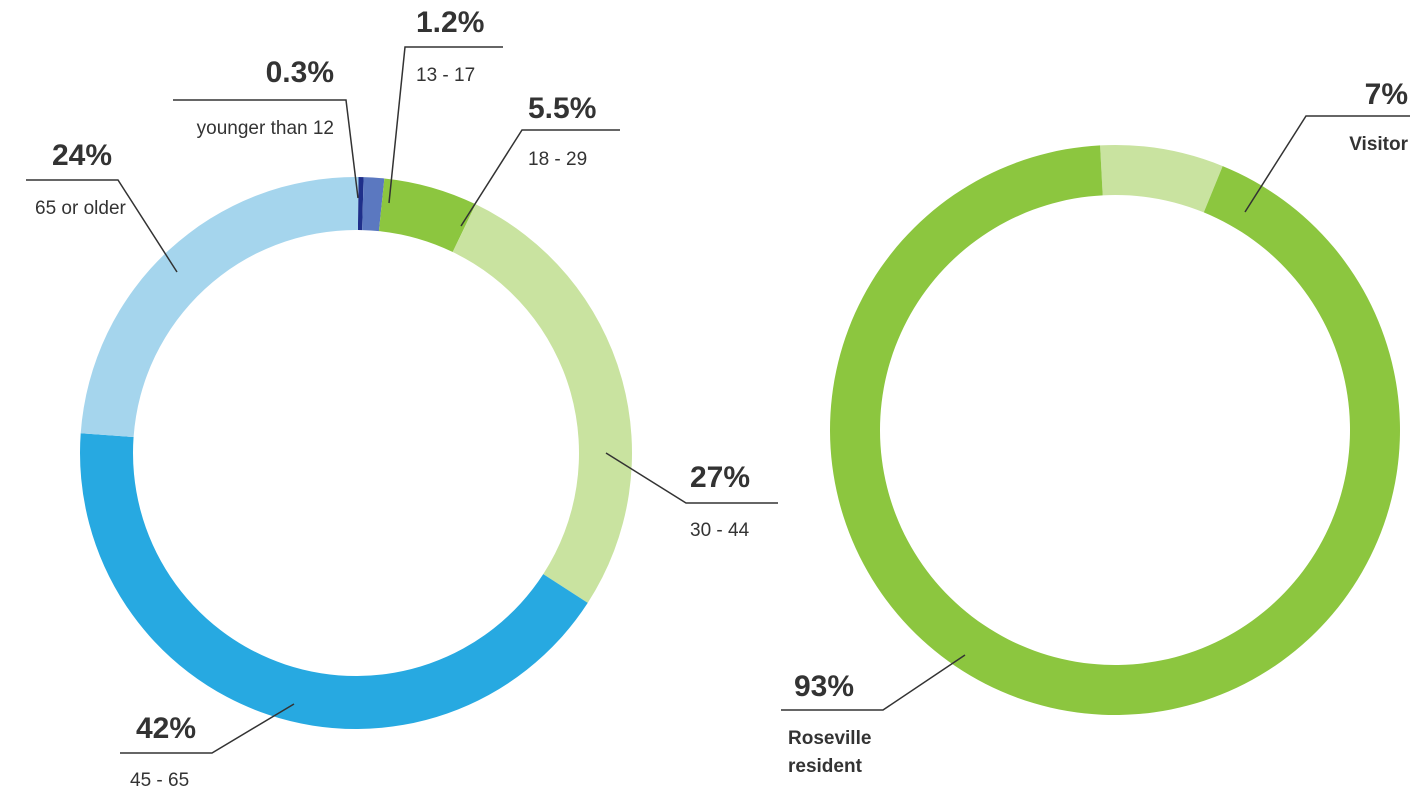 The height and width of the screenshot is (791, 1421). Describe the element at coordinates (562, 108) in the screenshot. I see `value-label-18-29: 5.5%` at that location.